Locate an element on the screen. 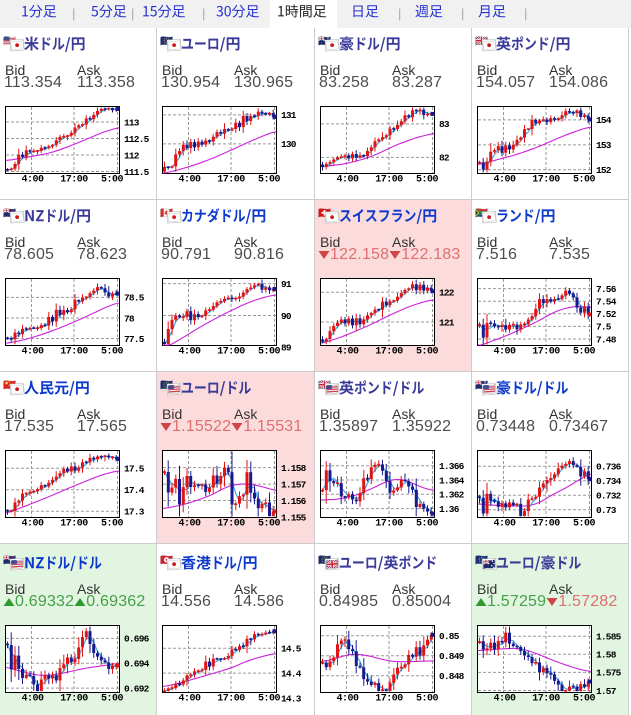  svg-text: 1.575 is located at coordinates (609, 673).